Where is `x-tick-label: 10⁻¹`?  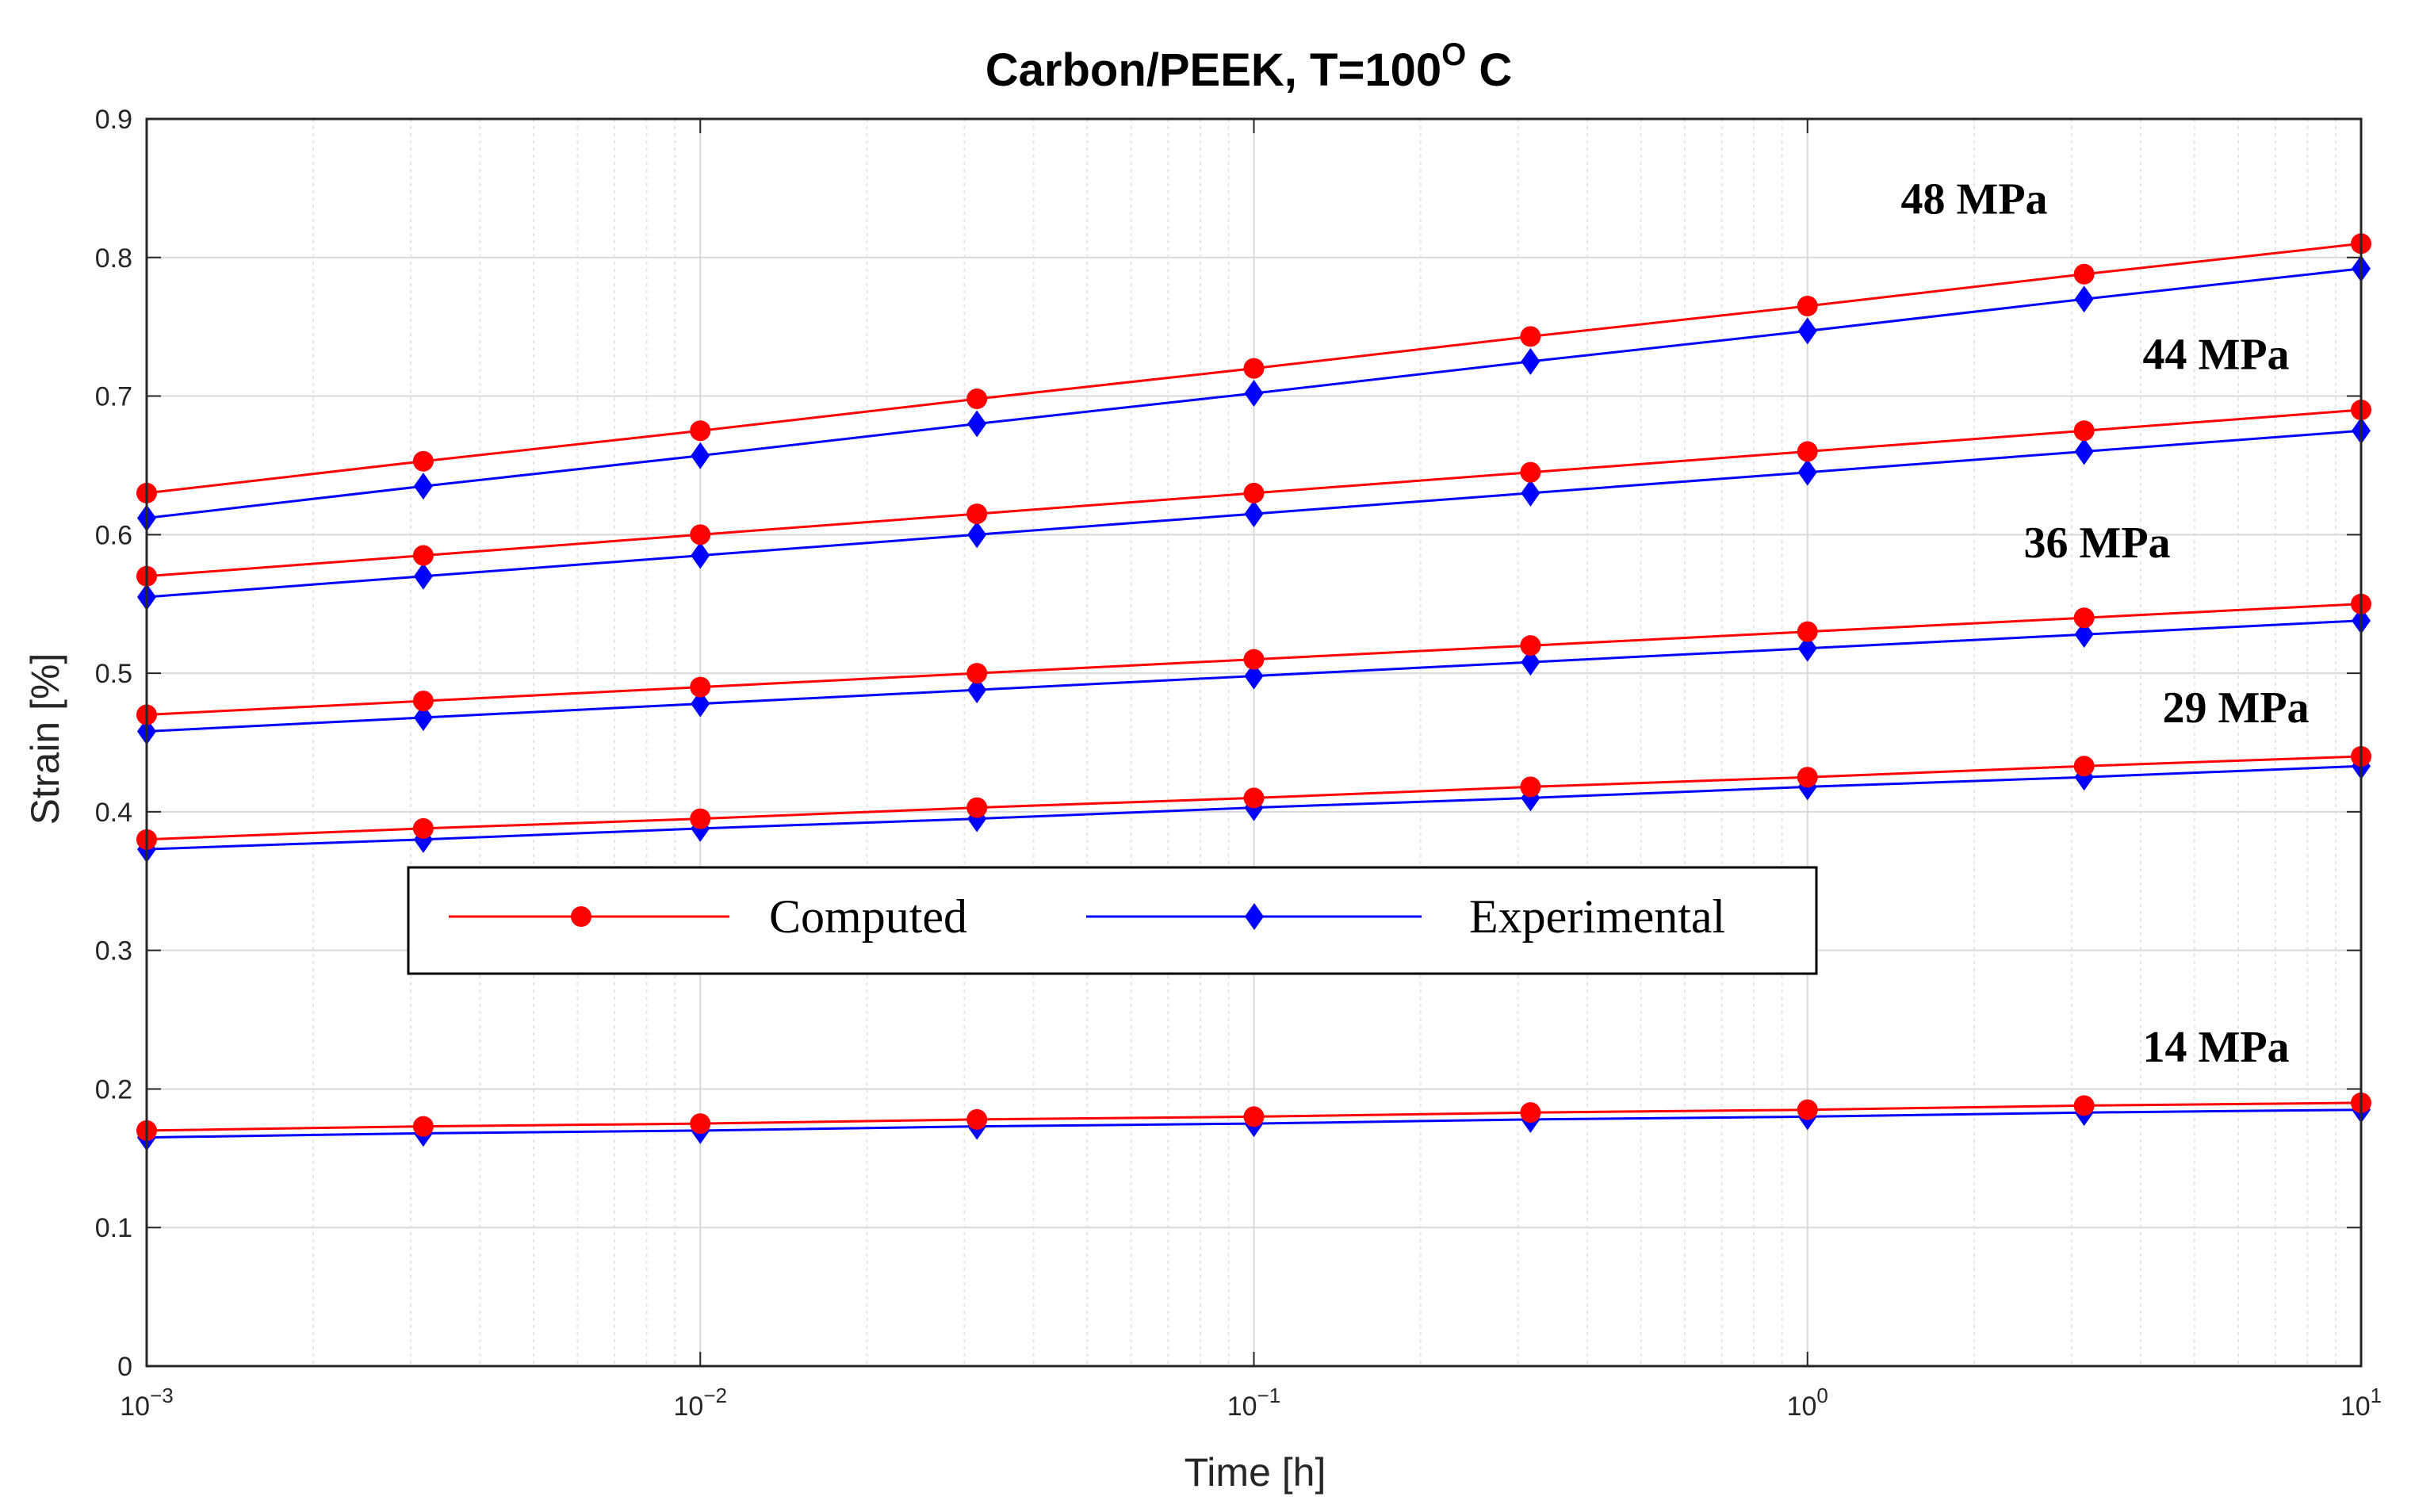
x-tick-label: 10⁻¹ is located at coordinates (1254, 1403).